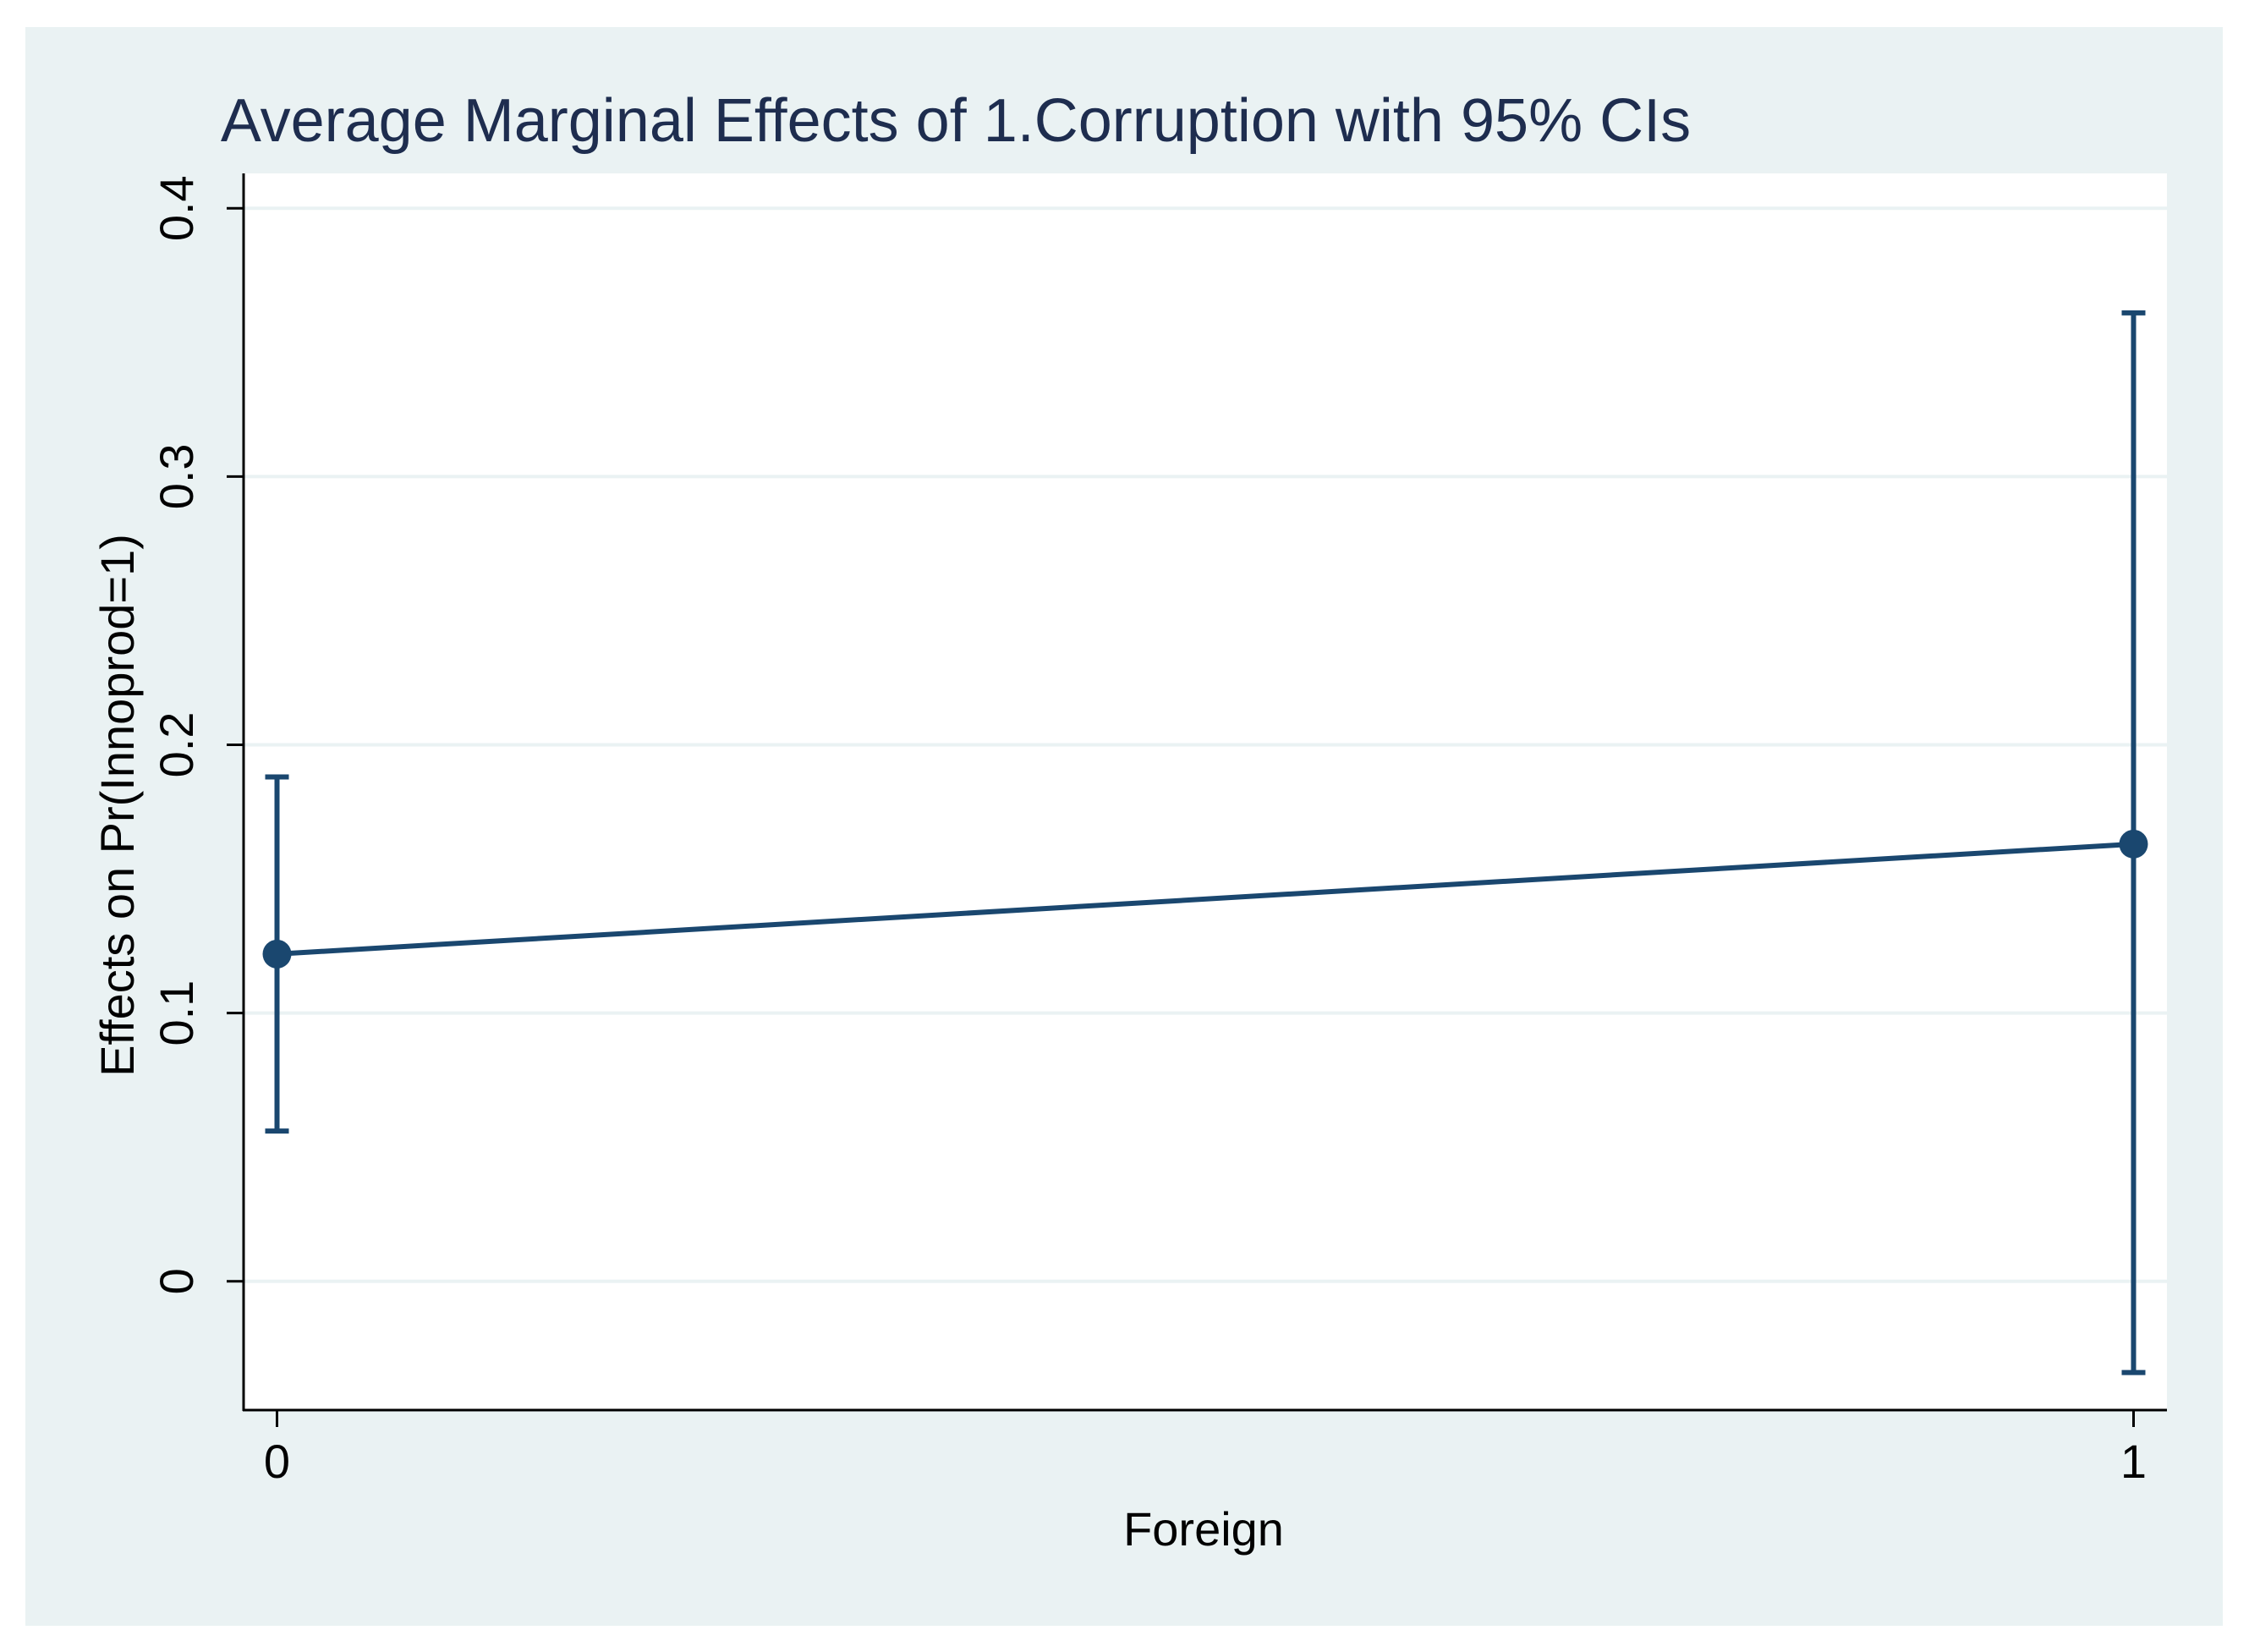 Image resolution: width=2249 pixels, height=1652 pixels. I want to click on y-tick-label-0-4: 0.4, so click(176, 208).